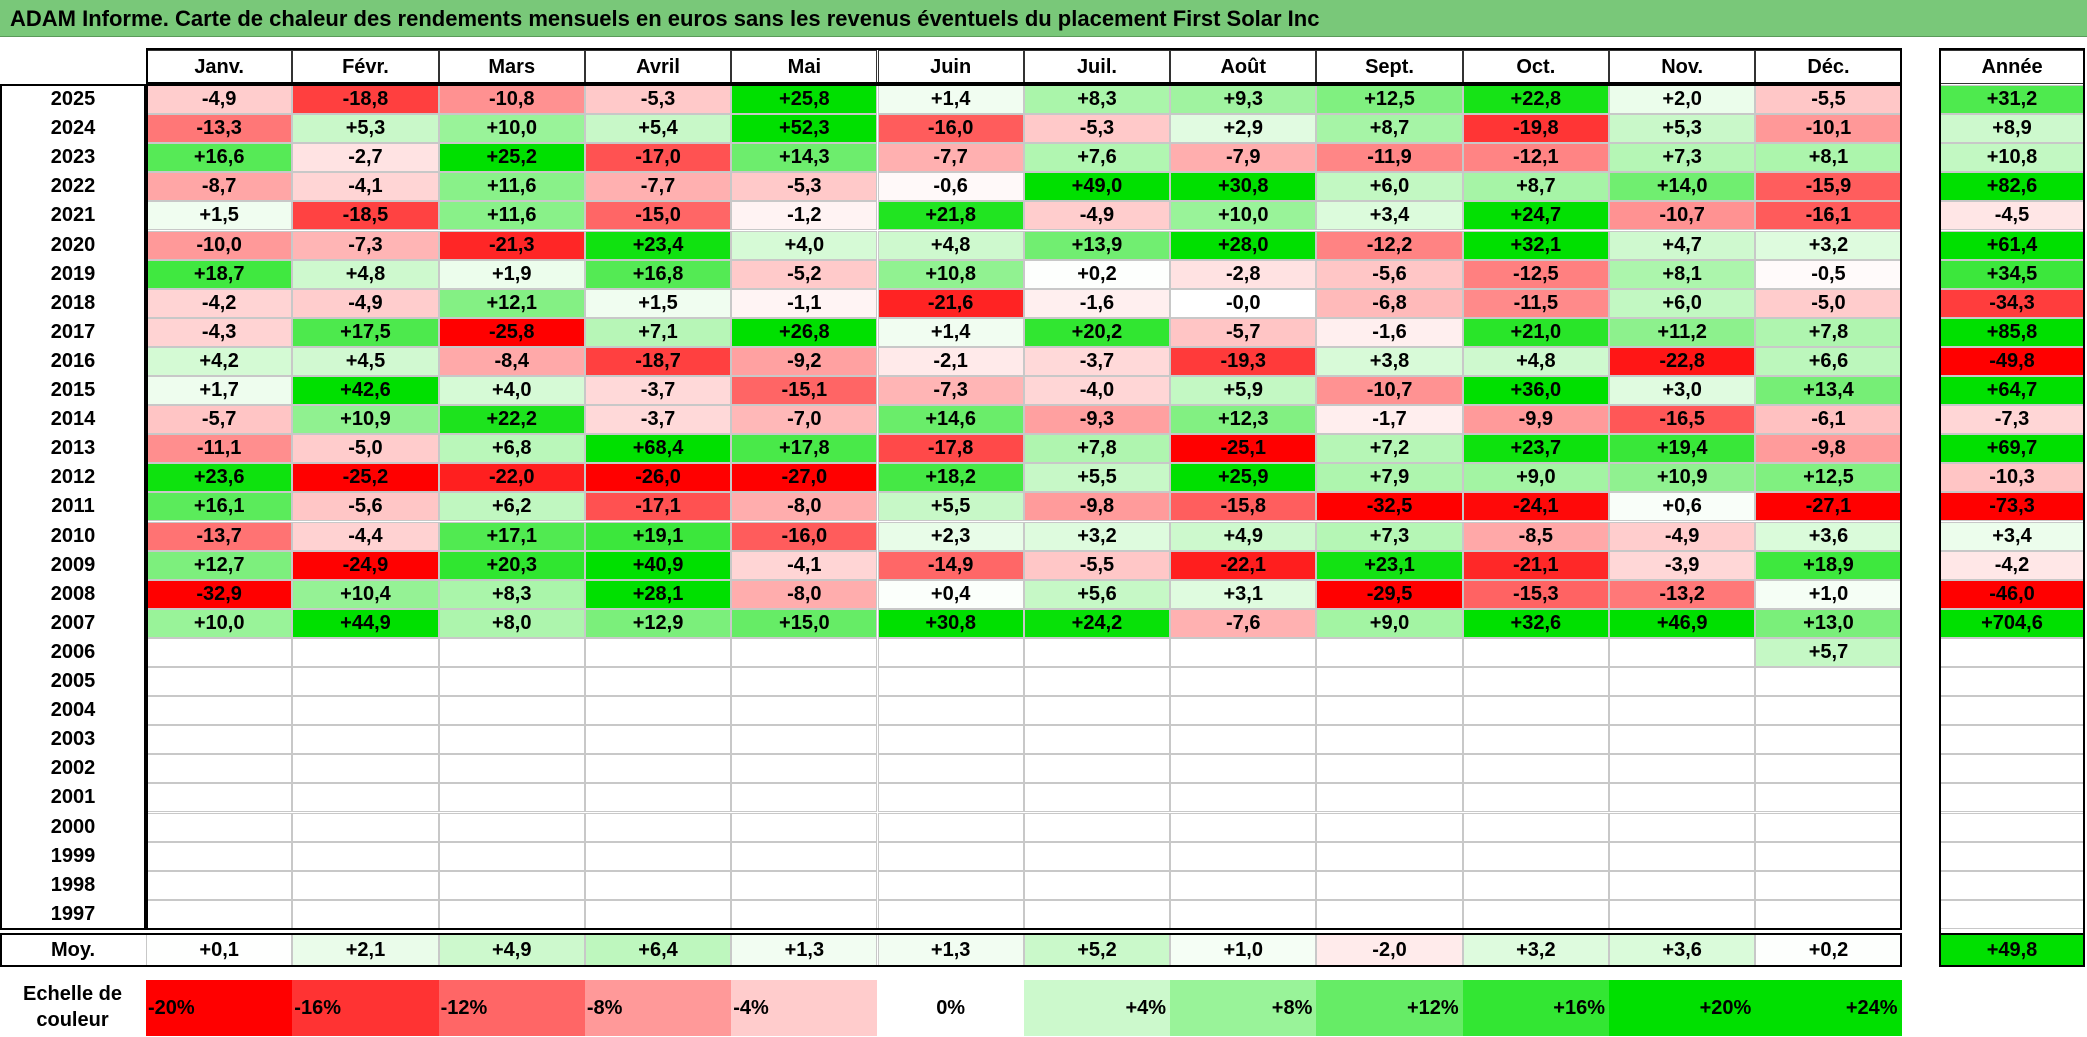 This screenshot has height=1037, width=2087. Describe the element at coordinates (1682, 449) in the screenshot. I see `month-value-cell: +19,4` at that location.